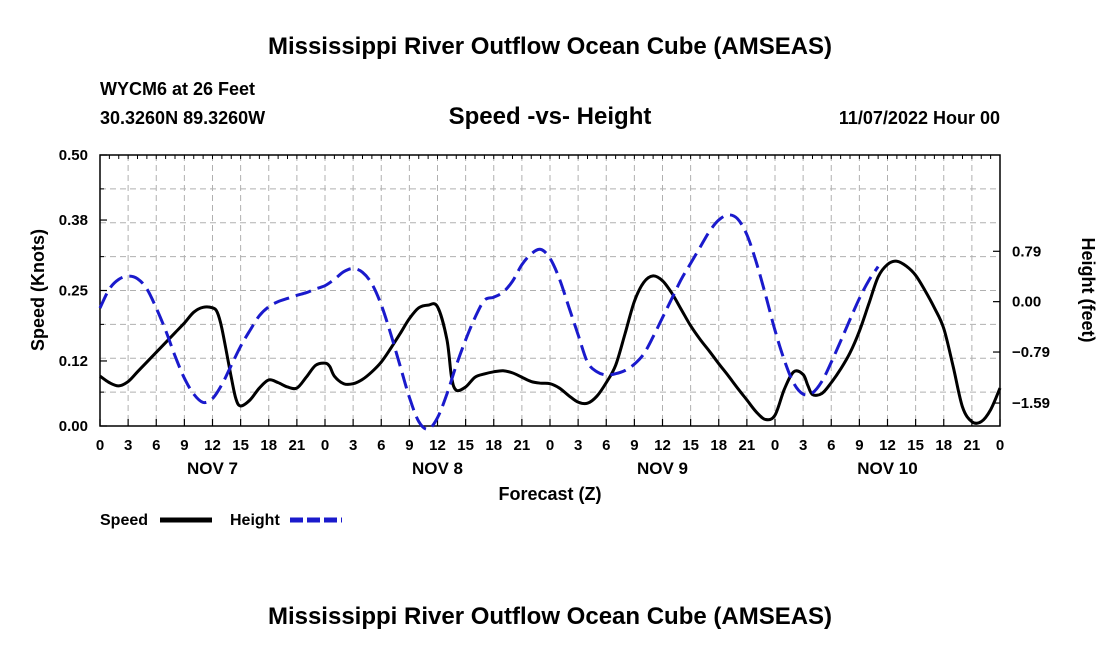 The image size is (1100, 650). I want to click on date-label: 11/07/2022 Hour 00, so click(919, 118).